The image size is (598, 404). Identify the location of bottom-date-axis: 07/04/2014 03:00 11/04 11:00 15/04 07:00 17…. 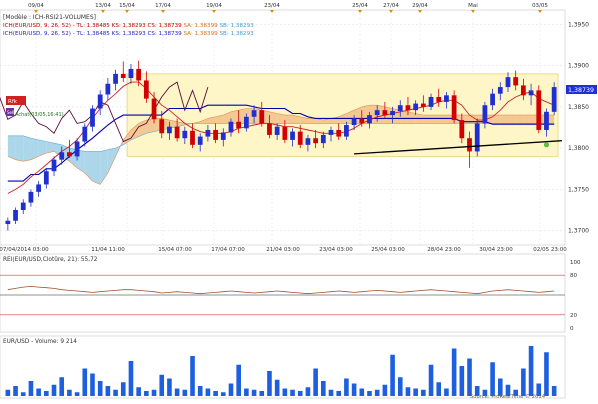
(283, 250).